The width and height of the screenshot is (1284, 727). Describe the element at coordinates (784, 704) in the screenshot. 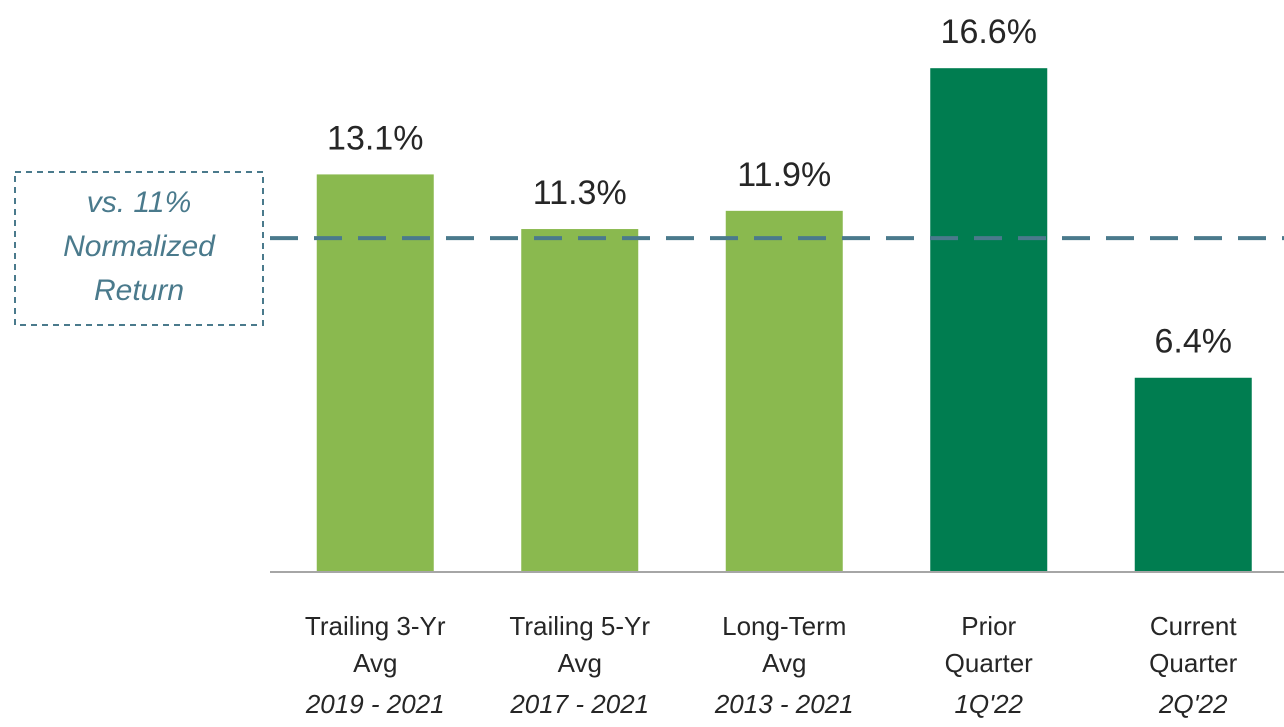

I see `period-label: 2013 - 2021` at that location.